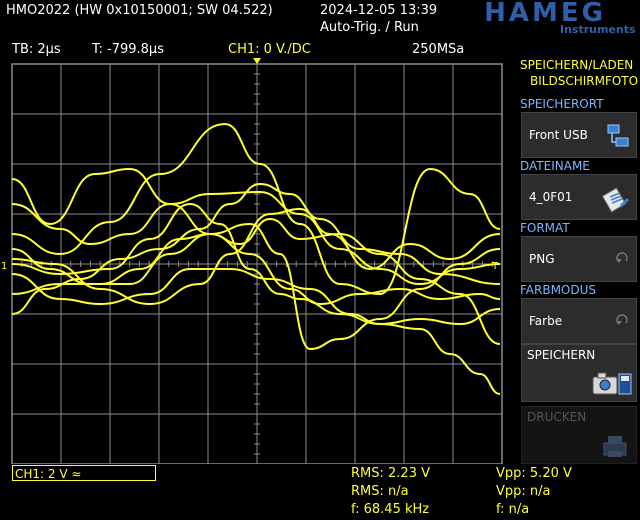  I want to click on trigger-state: Auto-Trig. / Run, so click(369, 27).